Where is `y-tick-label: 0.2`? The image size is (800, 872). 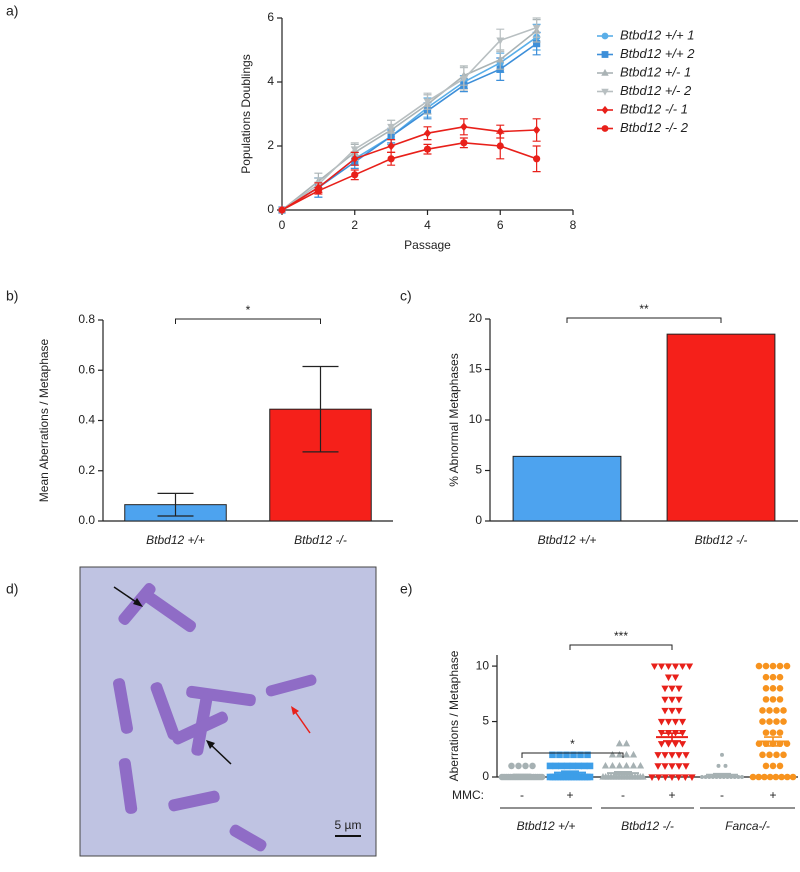
y-tick-label: 0.2 is located at coordinates (86, 470).